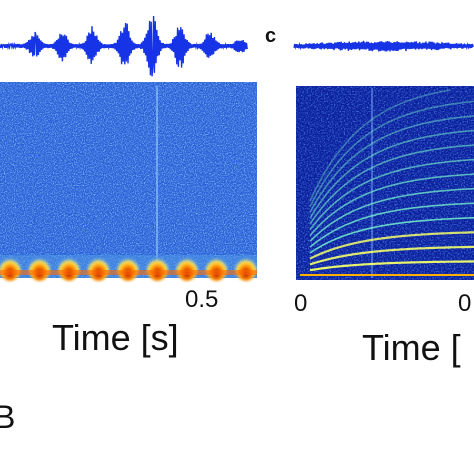 This screenshot has width=474, height=474. What do you see at coordinates (201, 299) in the screenshot?
I see `x-tick-label: 0.5` at bounding box center [201, 299].